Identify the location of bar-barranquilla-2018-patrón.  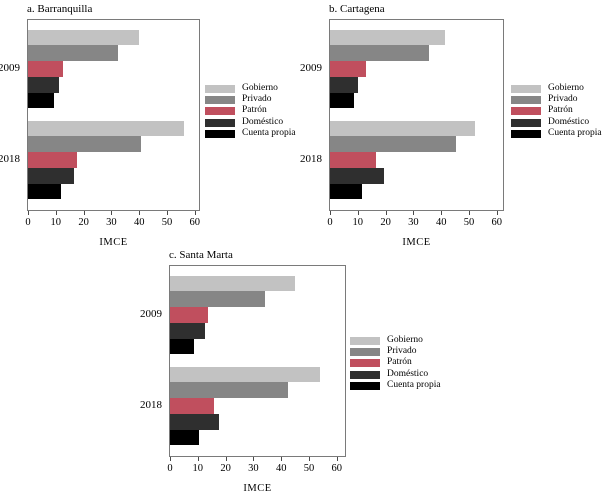
(52, 160).